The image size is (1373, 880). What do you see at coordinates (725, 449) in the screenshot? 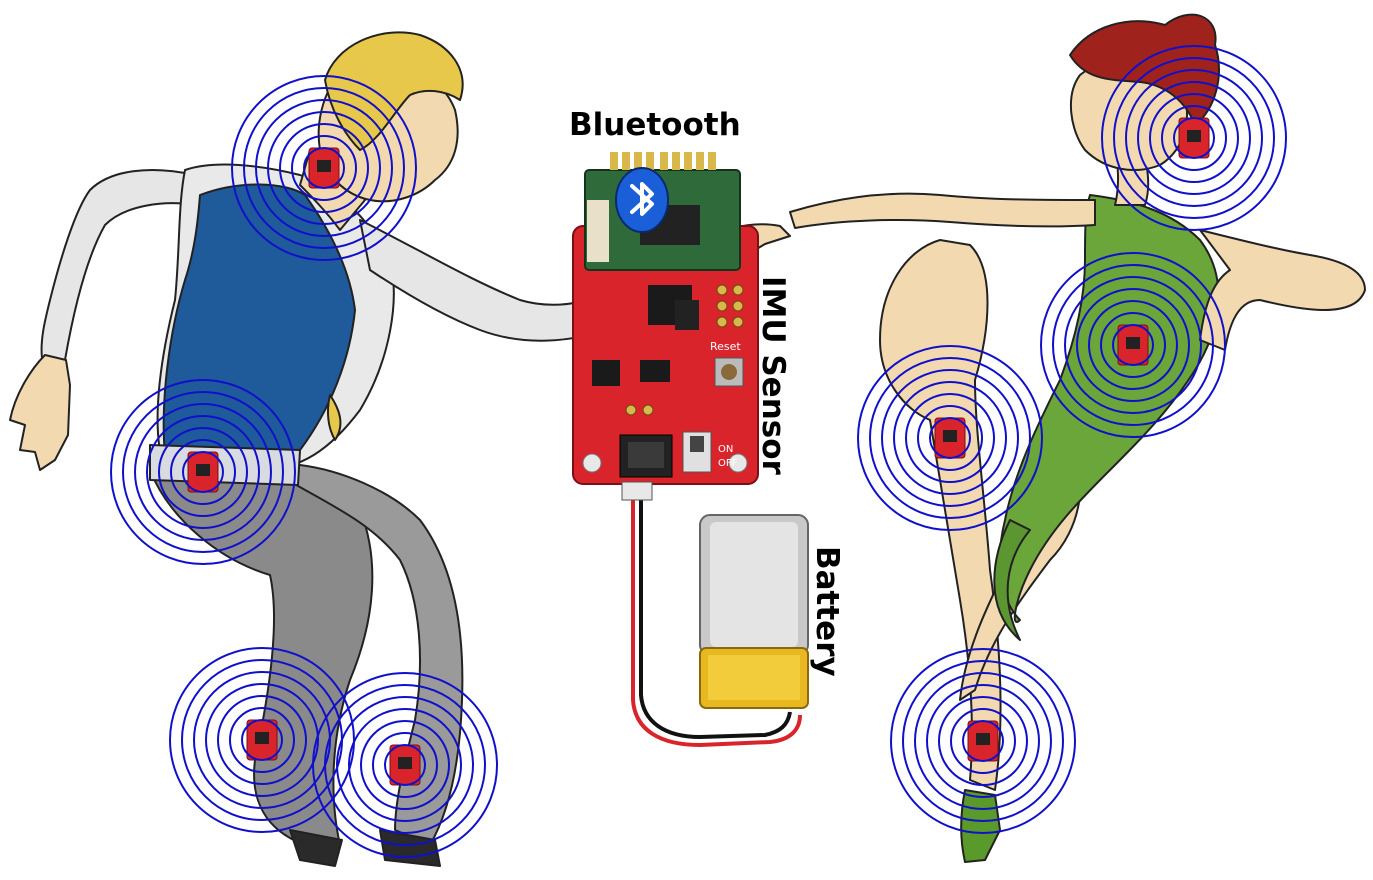
I see `on-silkscreen: ON` at bounding box center [725, 449].